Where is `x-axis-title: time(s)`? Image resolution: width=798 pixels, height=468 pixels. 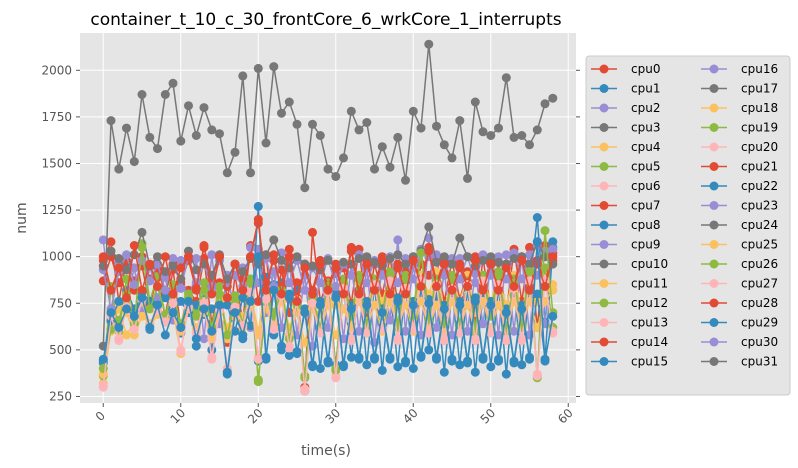
x-axis-title: time(s) is located at coordinates (326, 451).